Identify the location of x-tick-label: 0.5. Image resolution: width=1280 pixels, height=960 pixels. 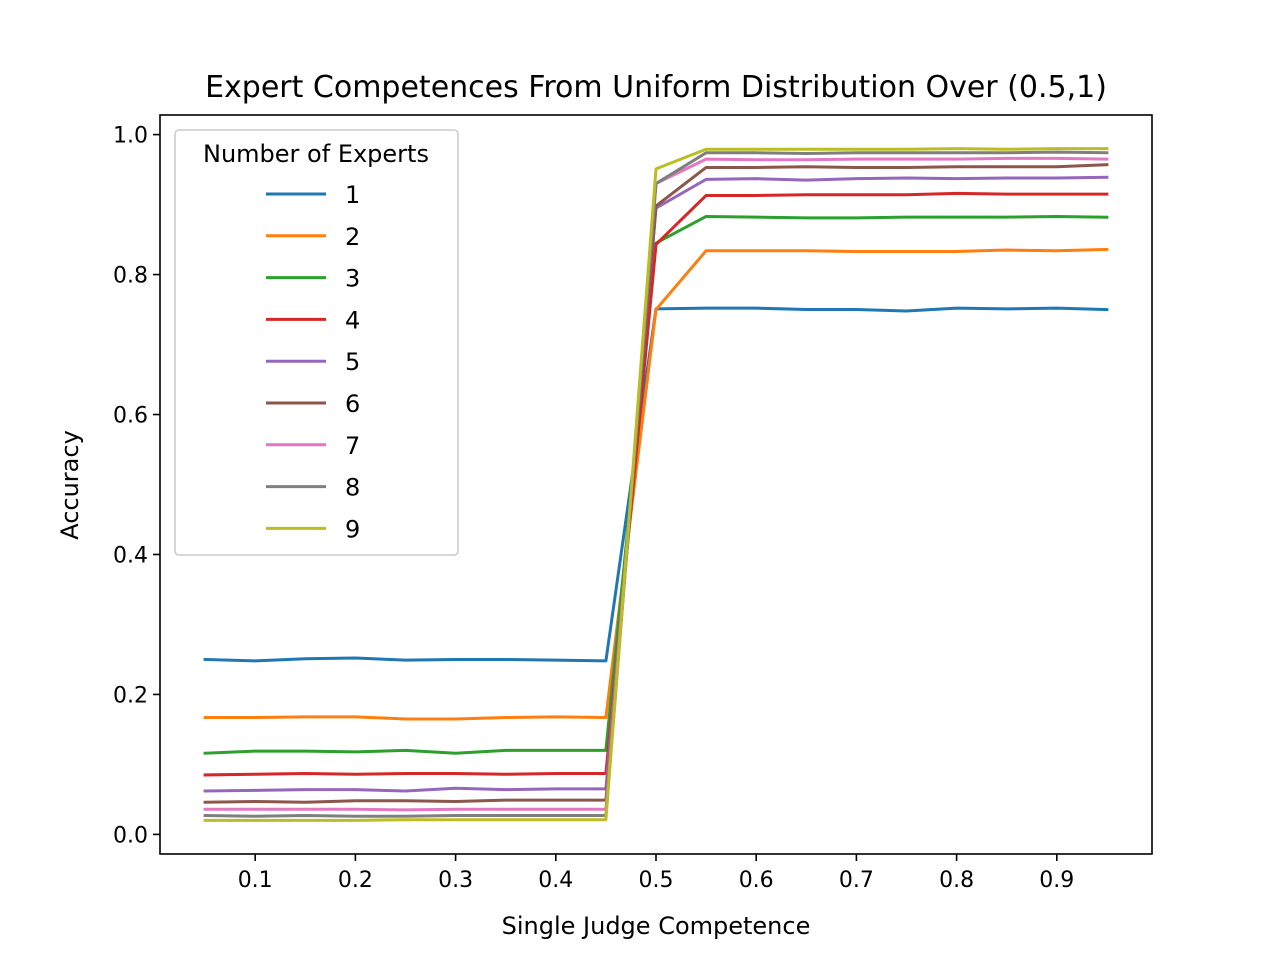
(656, 880).